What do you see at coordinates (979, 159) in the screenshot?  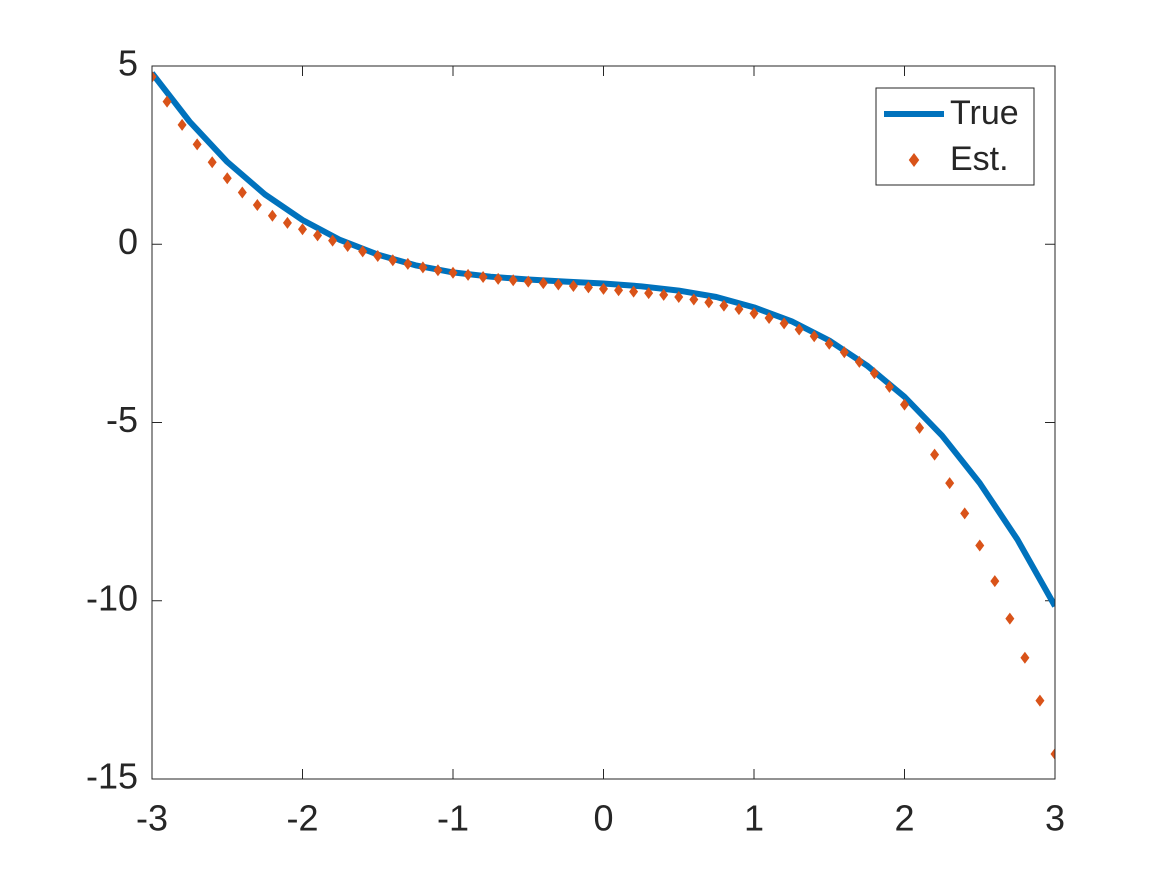 I see `legend-label: Est.` at bounding box center [979, 159].